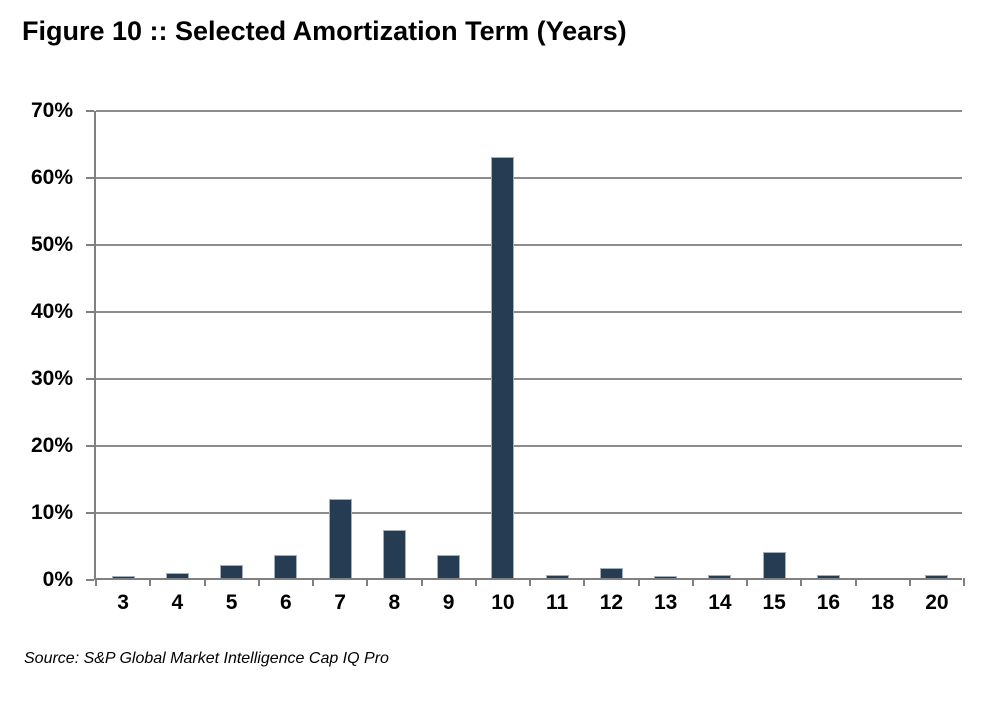 This screenshot has height=705, width=1000. I want to click on x-axis-label-15: 15, so click(774, 602).